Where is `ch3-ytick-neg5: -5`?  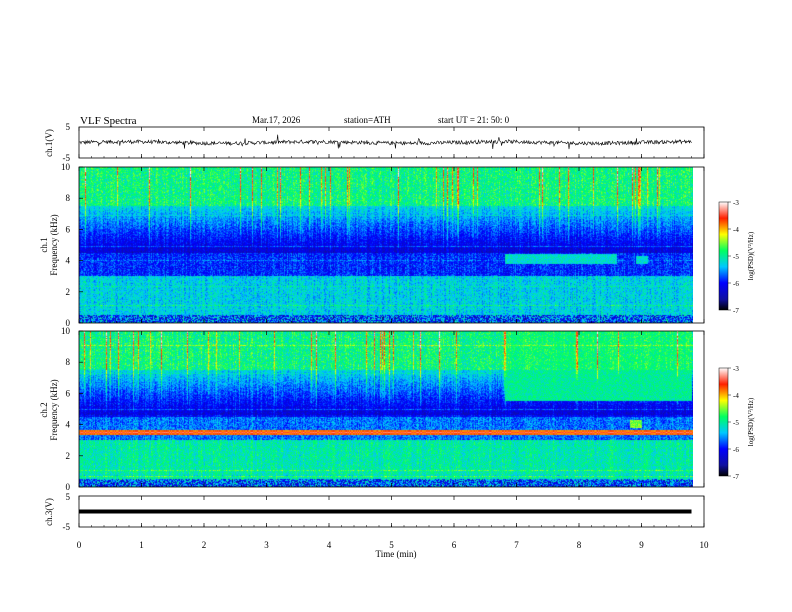 ch3-ytick-neg5: -5 is located at coordinates (67, 527).